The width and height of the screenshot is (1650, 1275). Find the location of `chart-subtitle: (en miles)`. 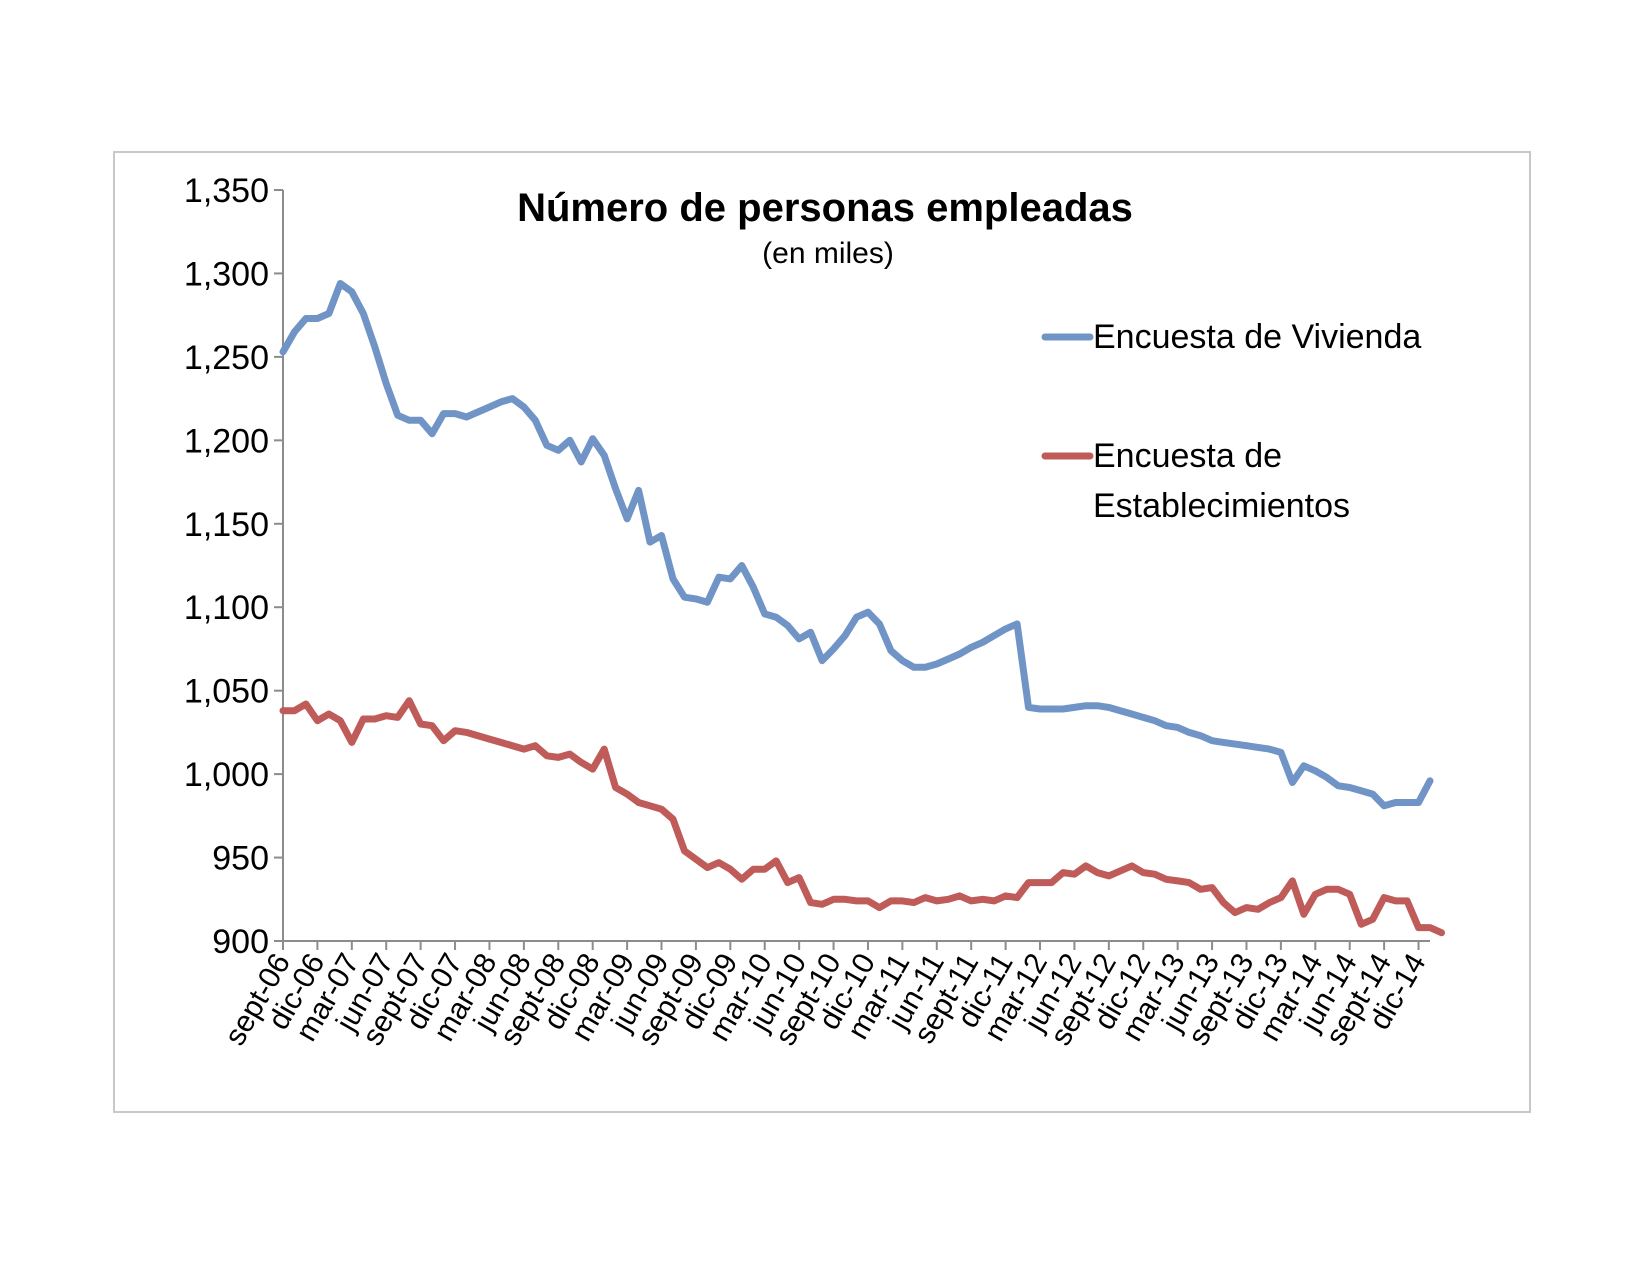

chart-subtitle: (en miles) is located at coordinates (828, 253).